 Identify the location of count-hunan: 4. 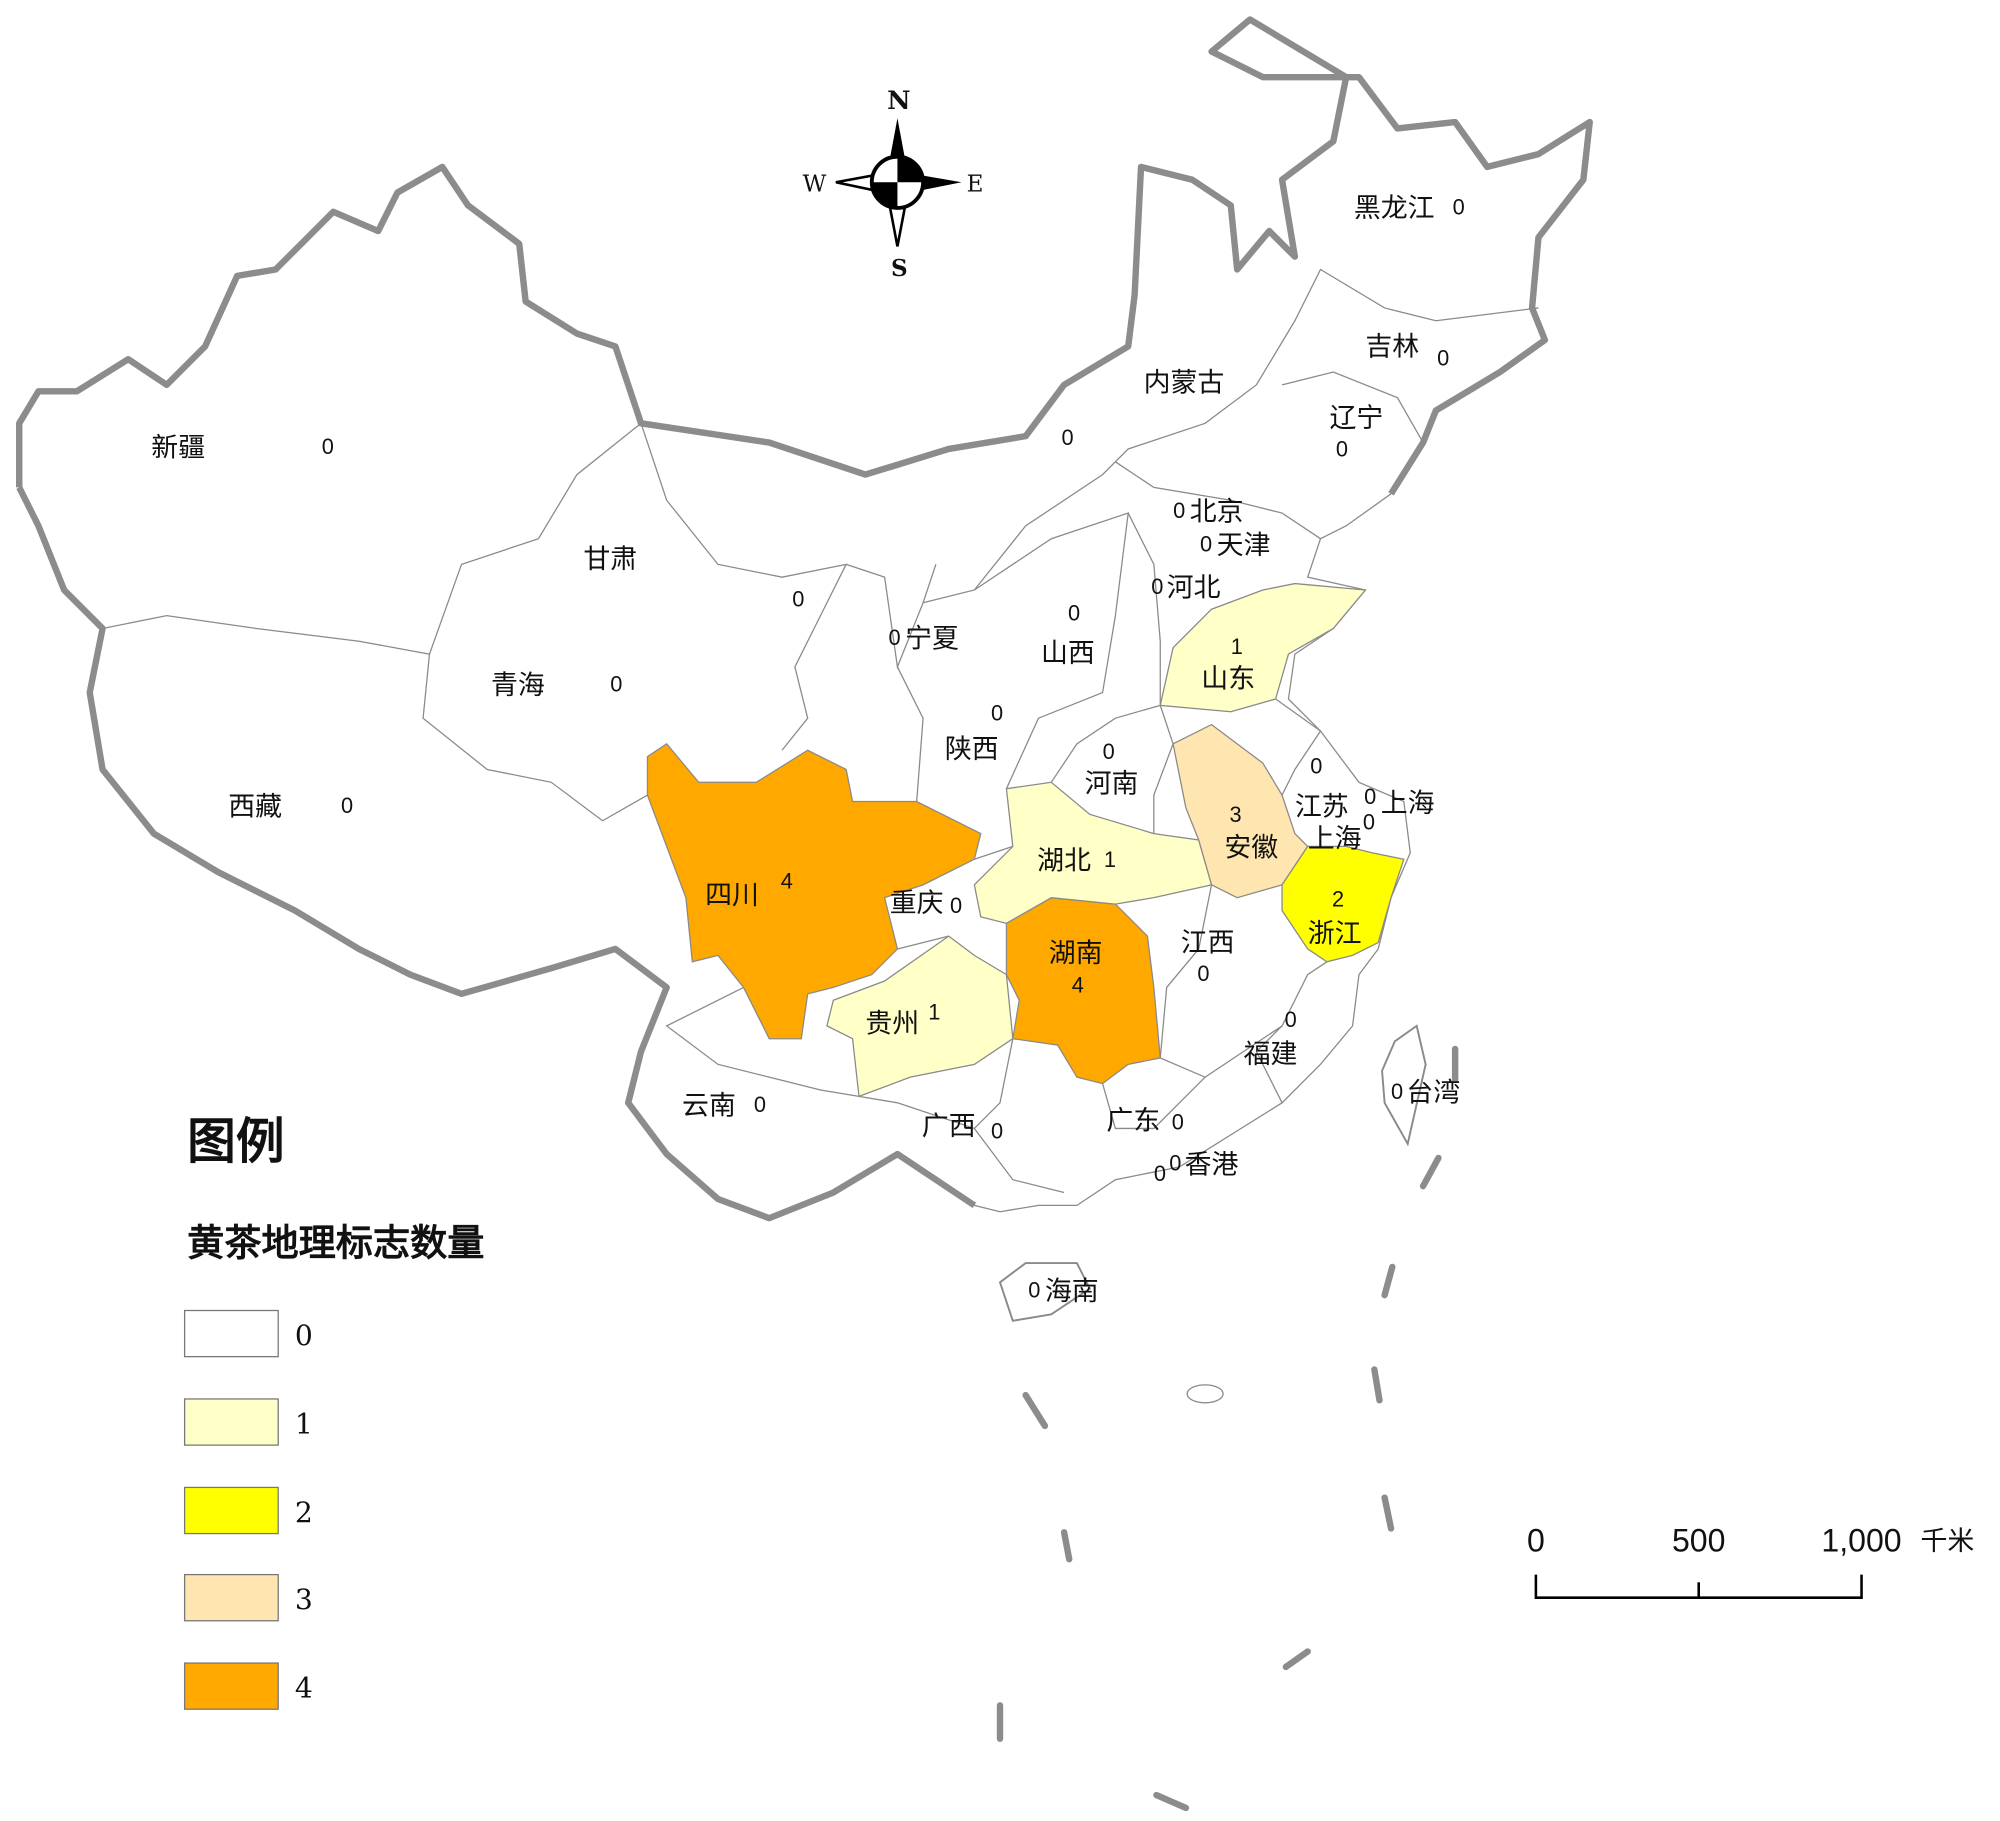
(1078, 985).